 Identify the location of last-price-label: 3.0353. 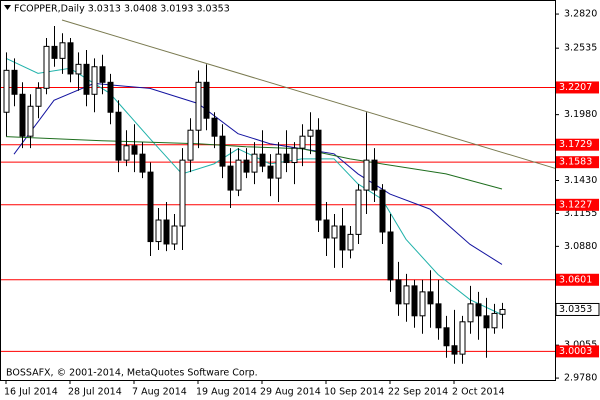
(575, 309).